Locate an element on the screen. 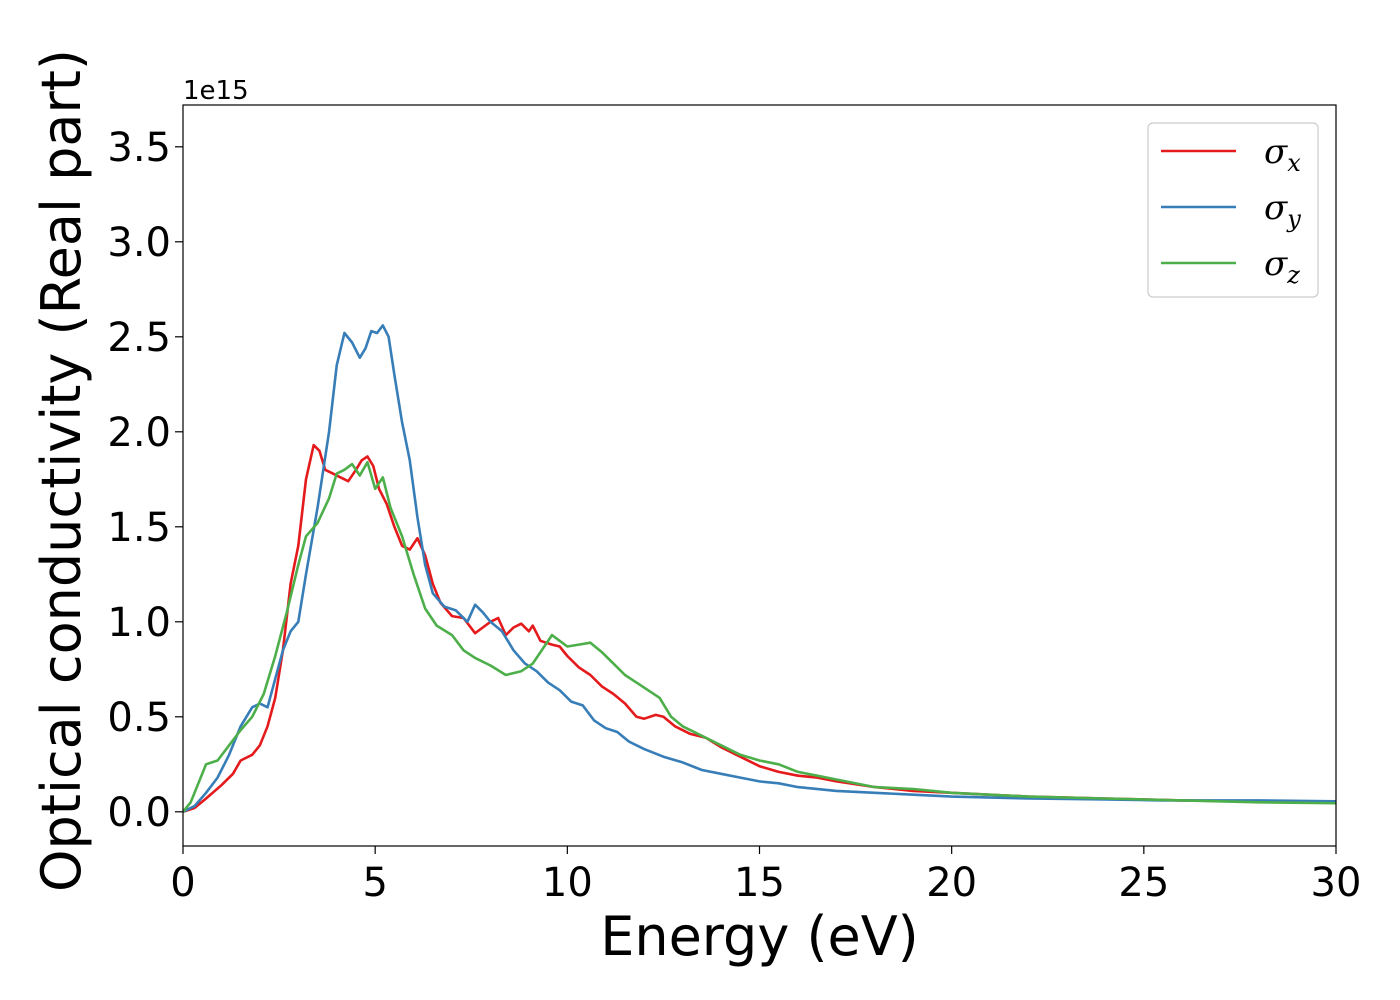 The image size is (1400, 1000). y-axis: 0.0 0.5 1.0 1.5 2.0 2.5 3.0 3.5 is located at coordinates (145, 480).